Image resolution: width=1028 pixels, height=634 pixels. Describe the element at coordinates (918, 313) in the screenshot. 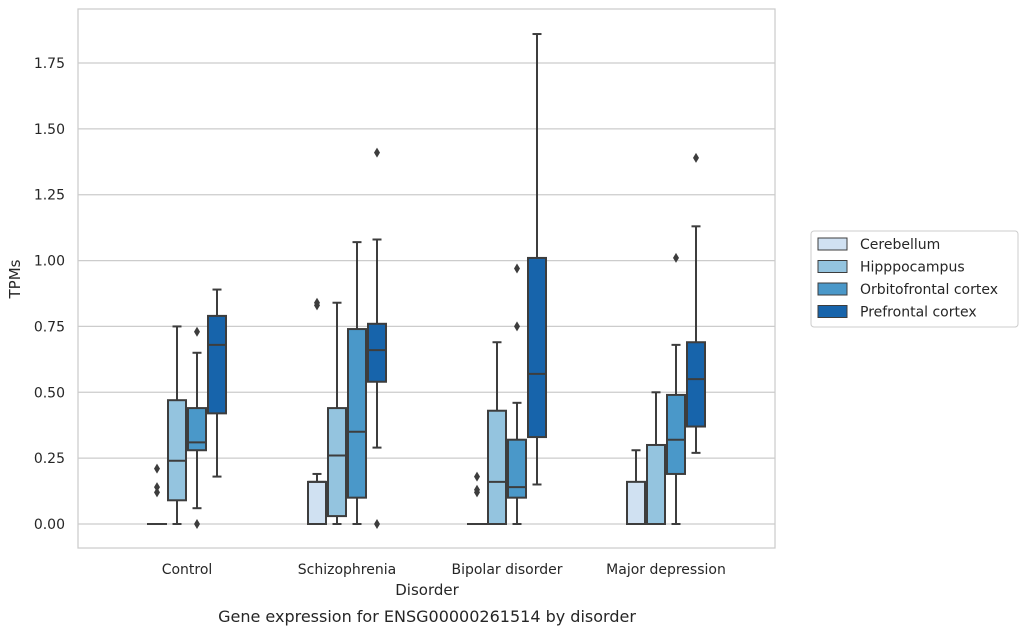

I see `legend-label: Prefrontal cortex` at that location.